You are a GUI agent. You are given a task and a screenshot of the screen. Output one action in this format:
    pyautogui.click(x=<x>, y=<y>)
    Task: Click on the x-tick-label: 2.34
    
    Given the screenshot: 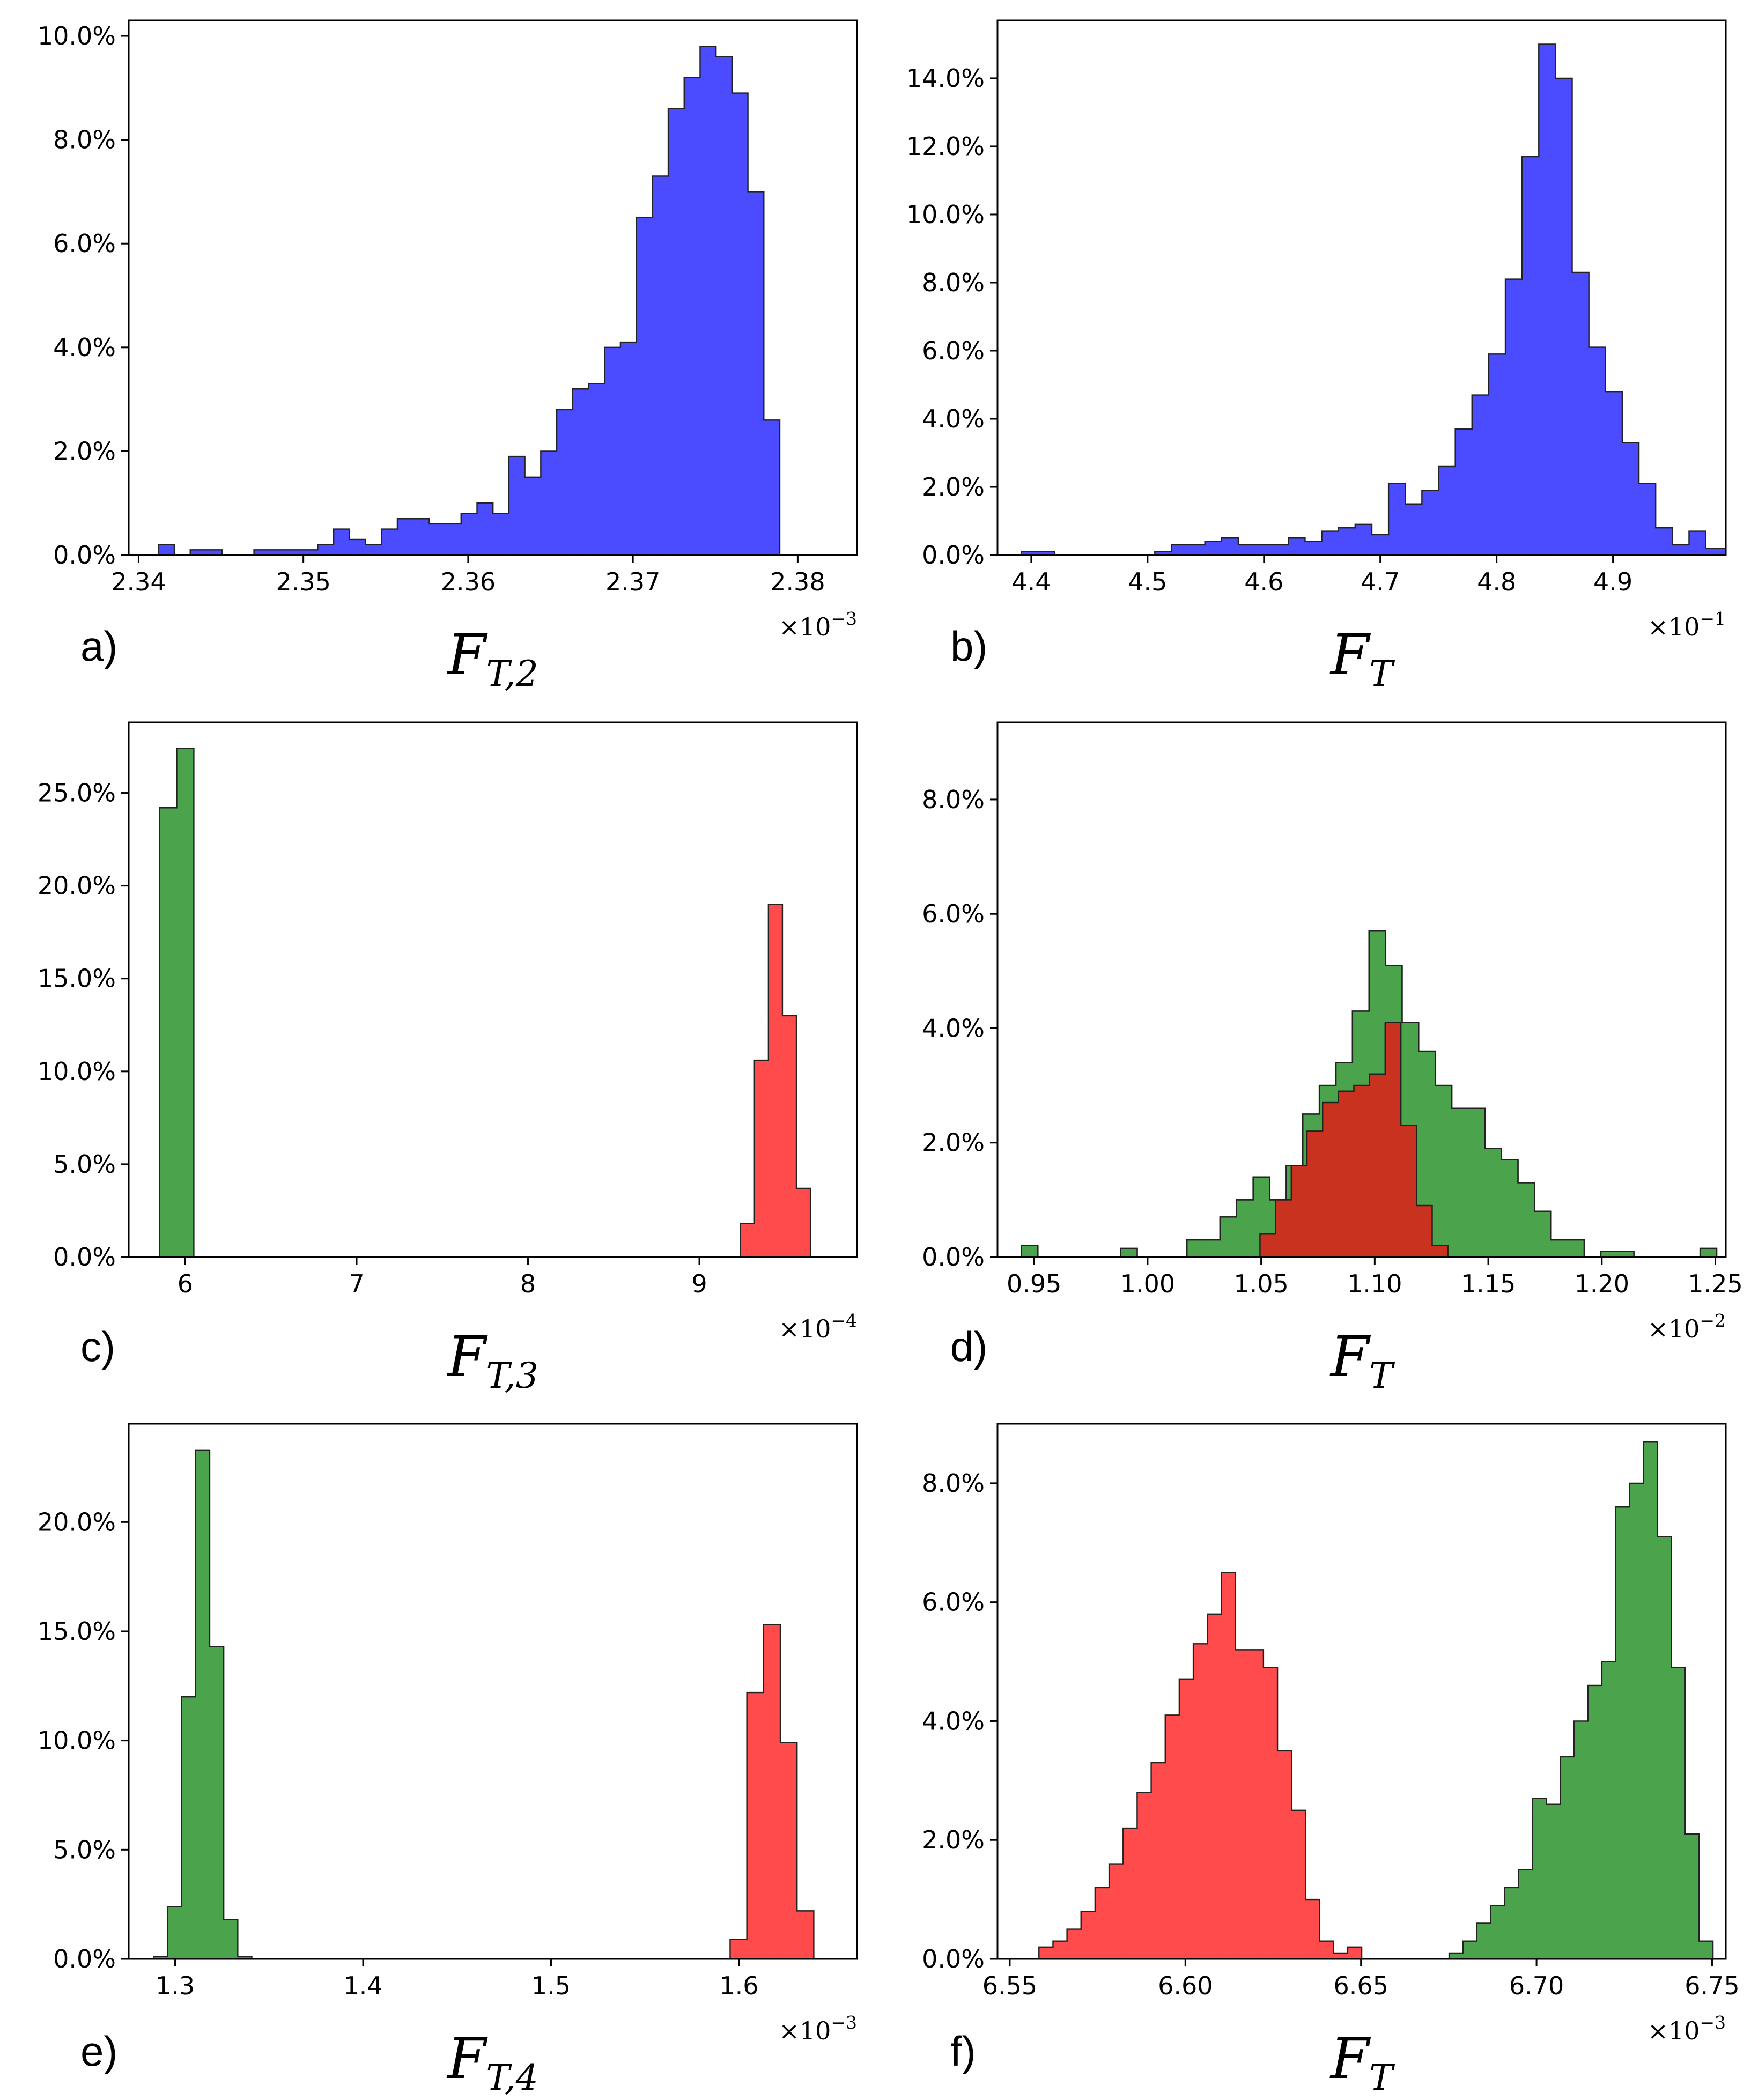 What is the action you would take?
    pyautogui.click(x=138, y=581)
    